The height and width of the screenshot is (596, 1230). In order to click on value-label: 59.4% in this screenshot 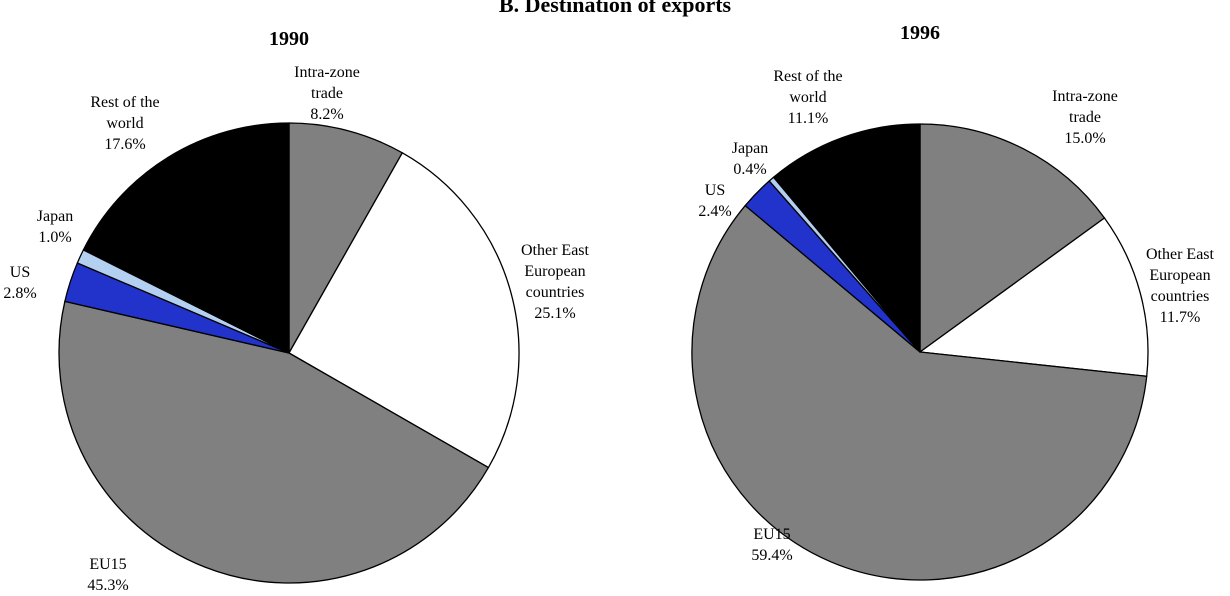, I will do `click(772, 555)`.